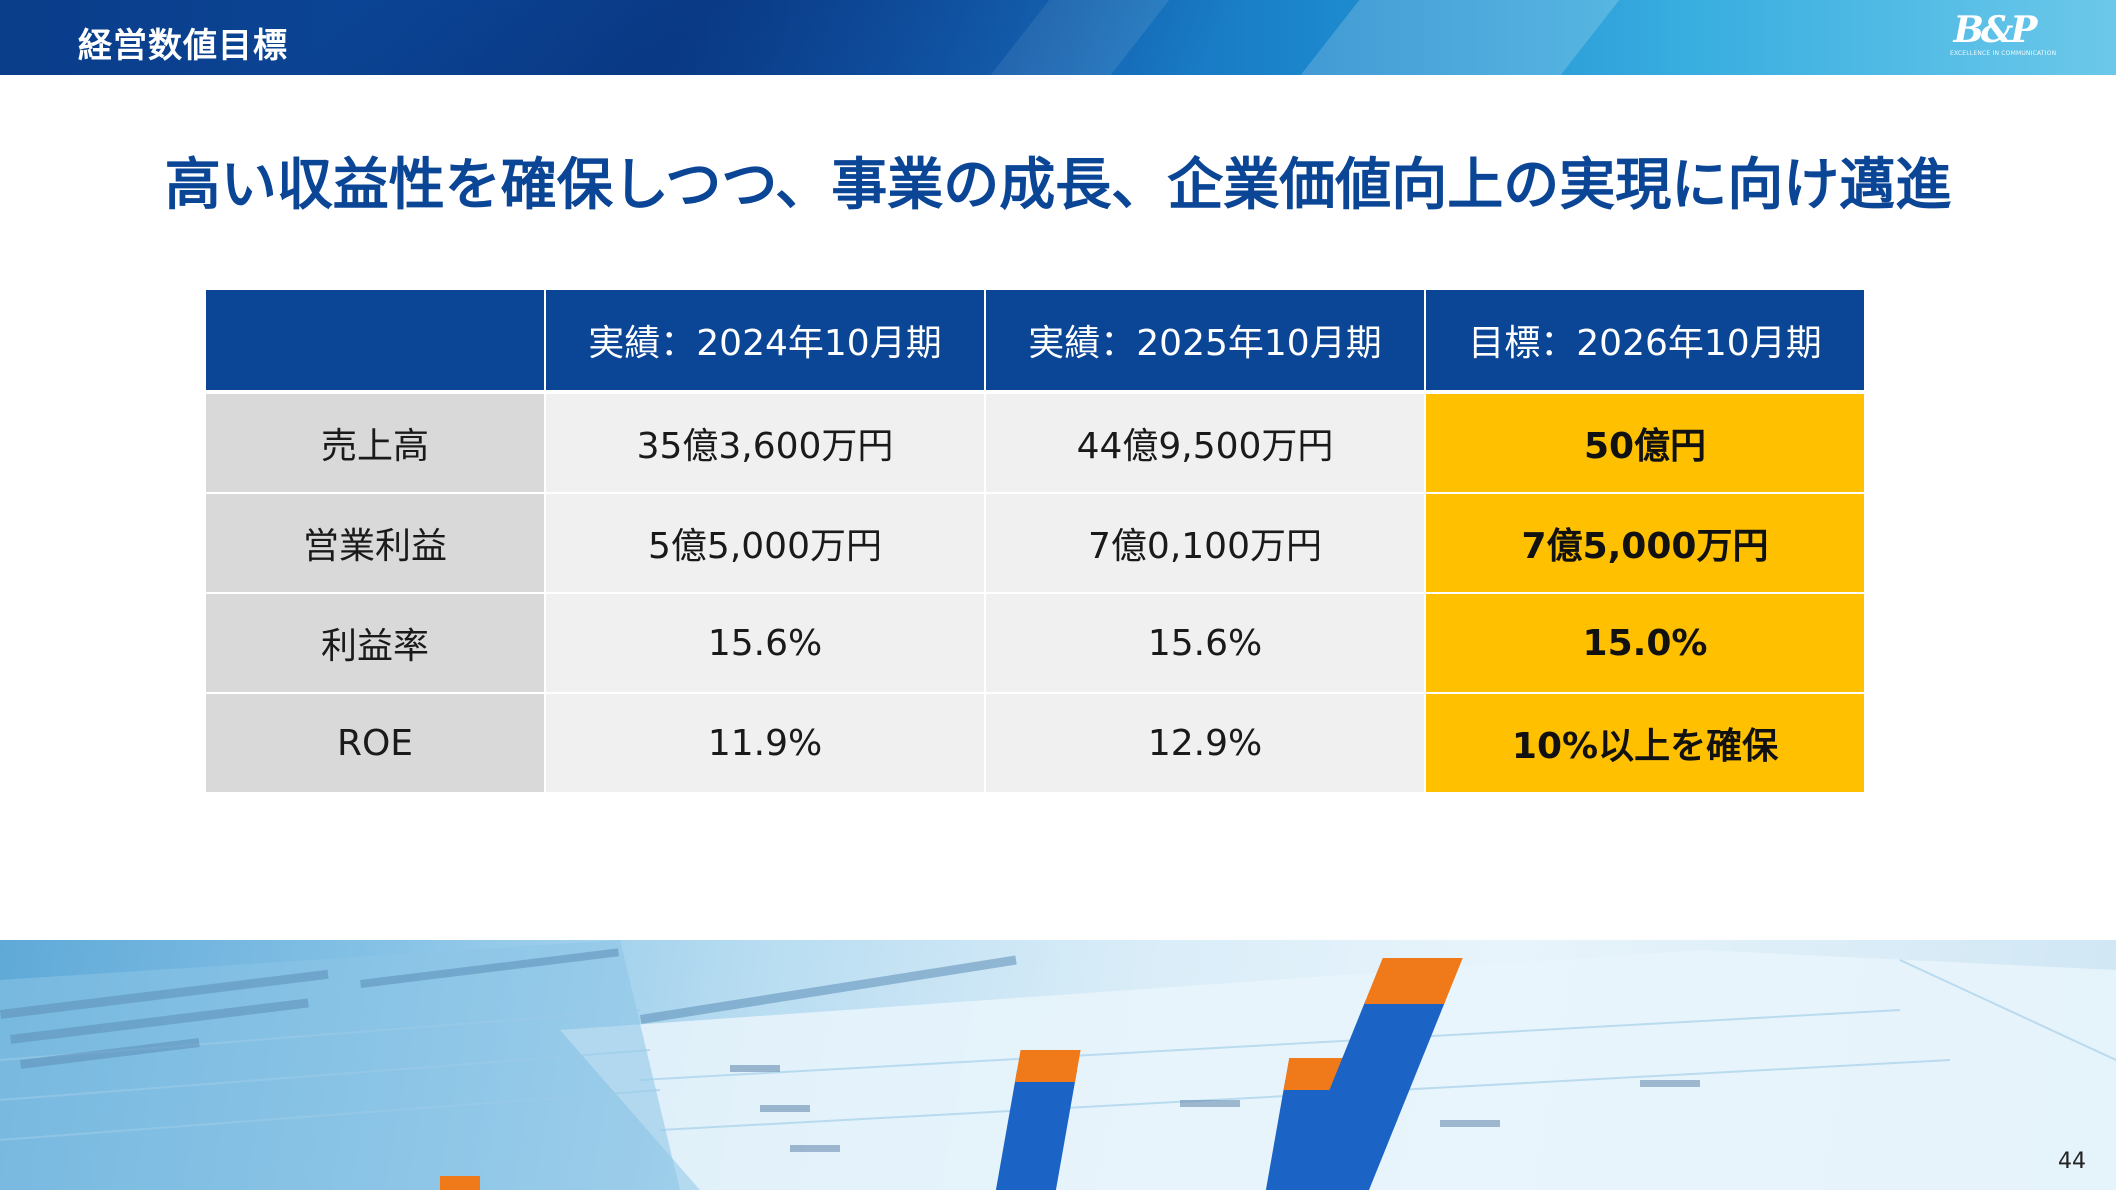  What do you see at coordinates (375, 442) in the screenshot?
I see `row-label-sales: 売上高` at bounding box center [375, 442].